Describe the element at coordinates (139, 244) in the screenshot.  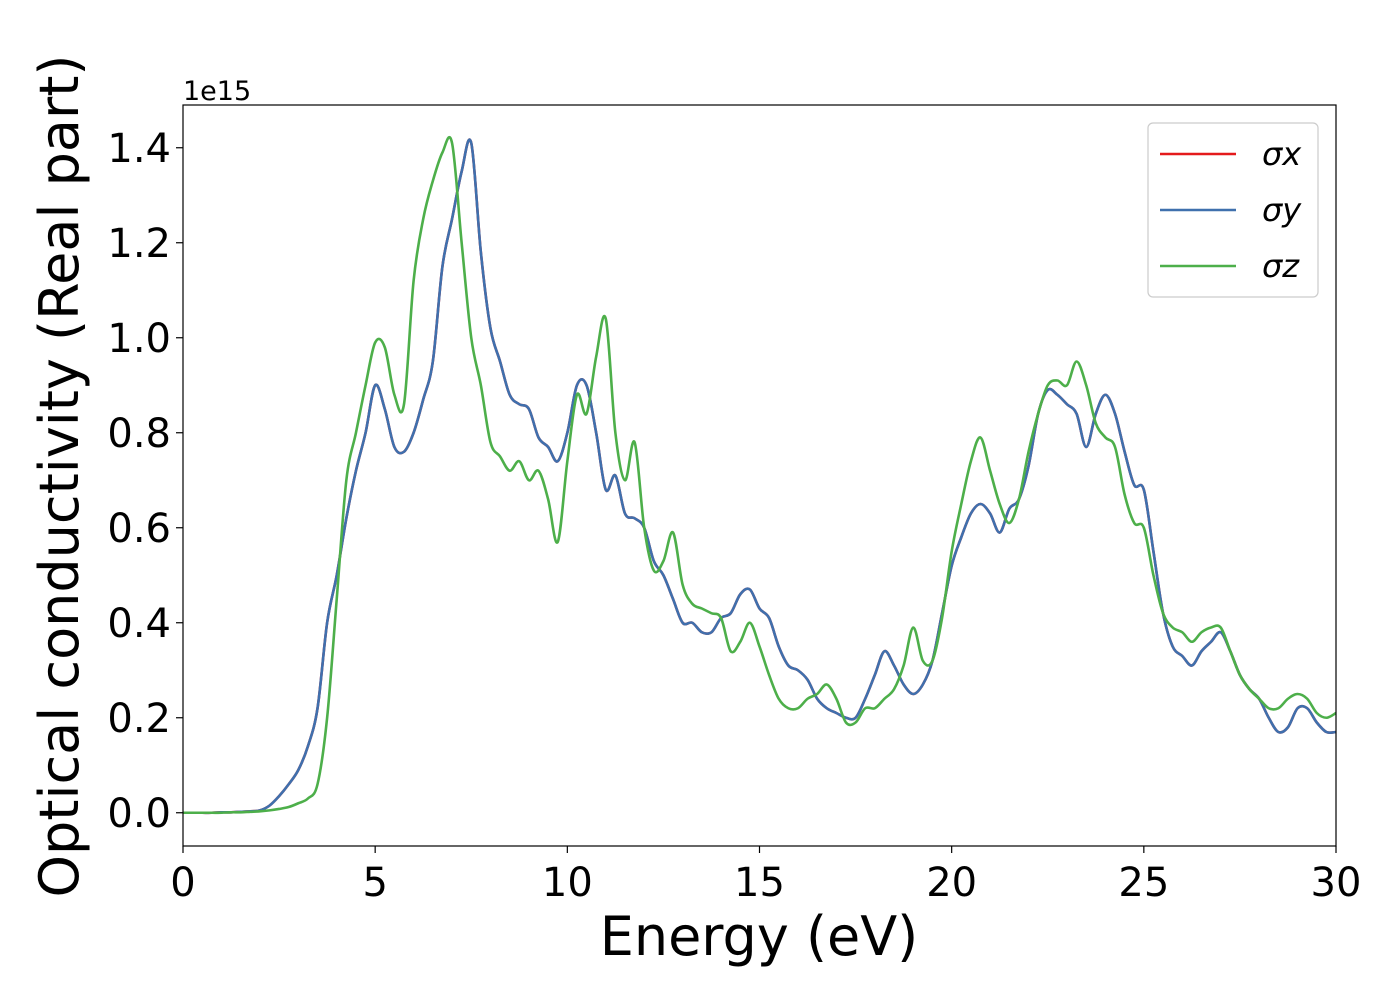
I see `y-tick-label: 1.2` at that location.